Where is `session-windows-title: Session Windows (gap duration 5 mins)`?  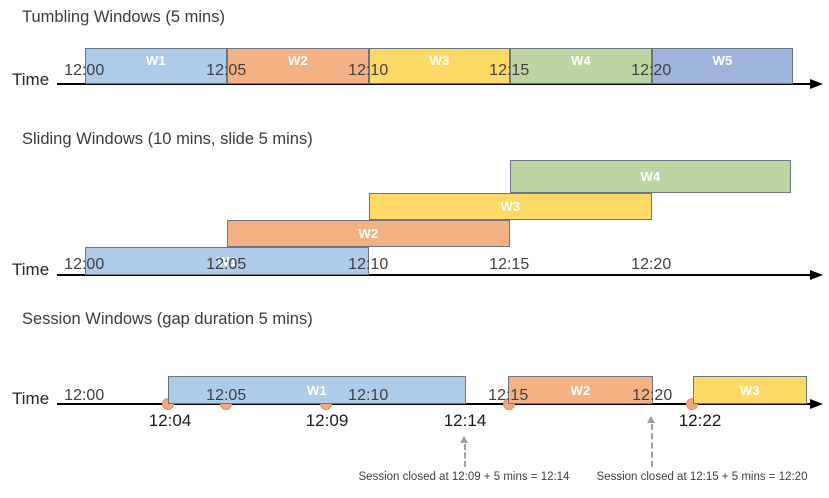 session-windows-title: Session Windows (gap duration 5 mins) is located at coordinates (167, 319).